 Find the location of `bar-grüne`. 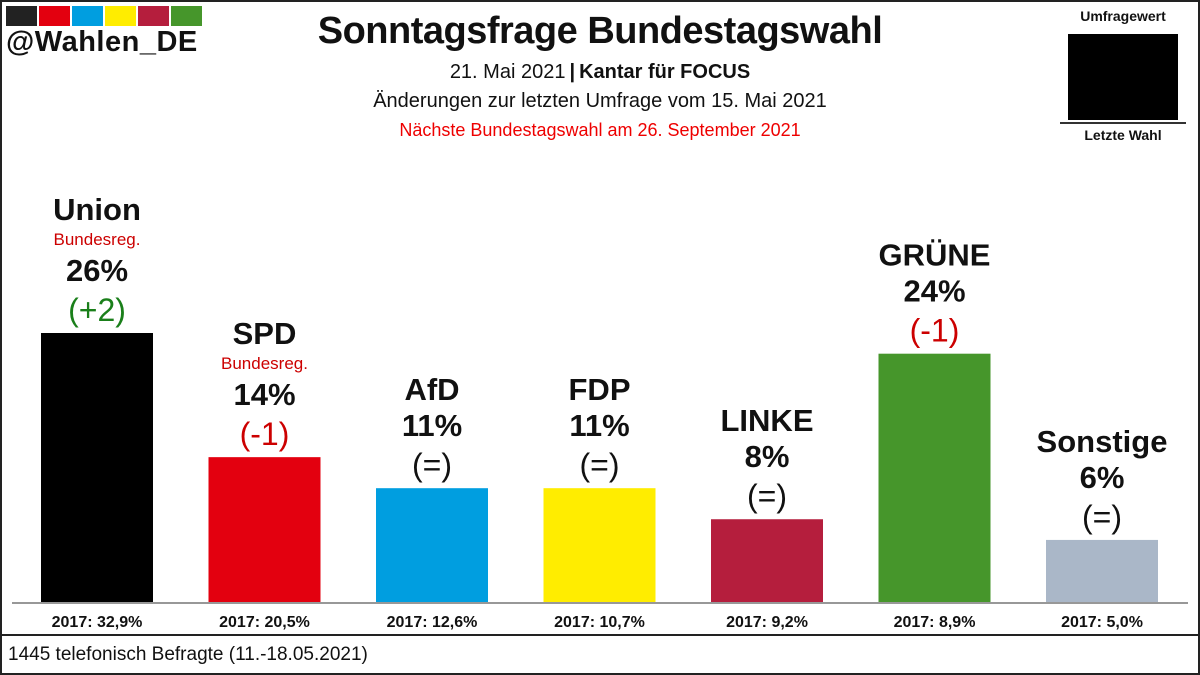

bar-grüne is located at coordinates (934, 477).